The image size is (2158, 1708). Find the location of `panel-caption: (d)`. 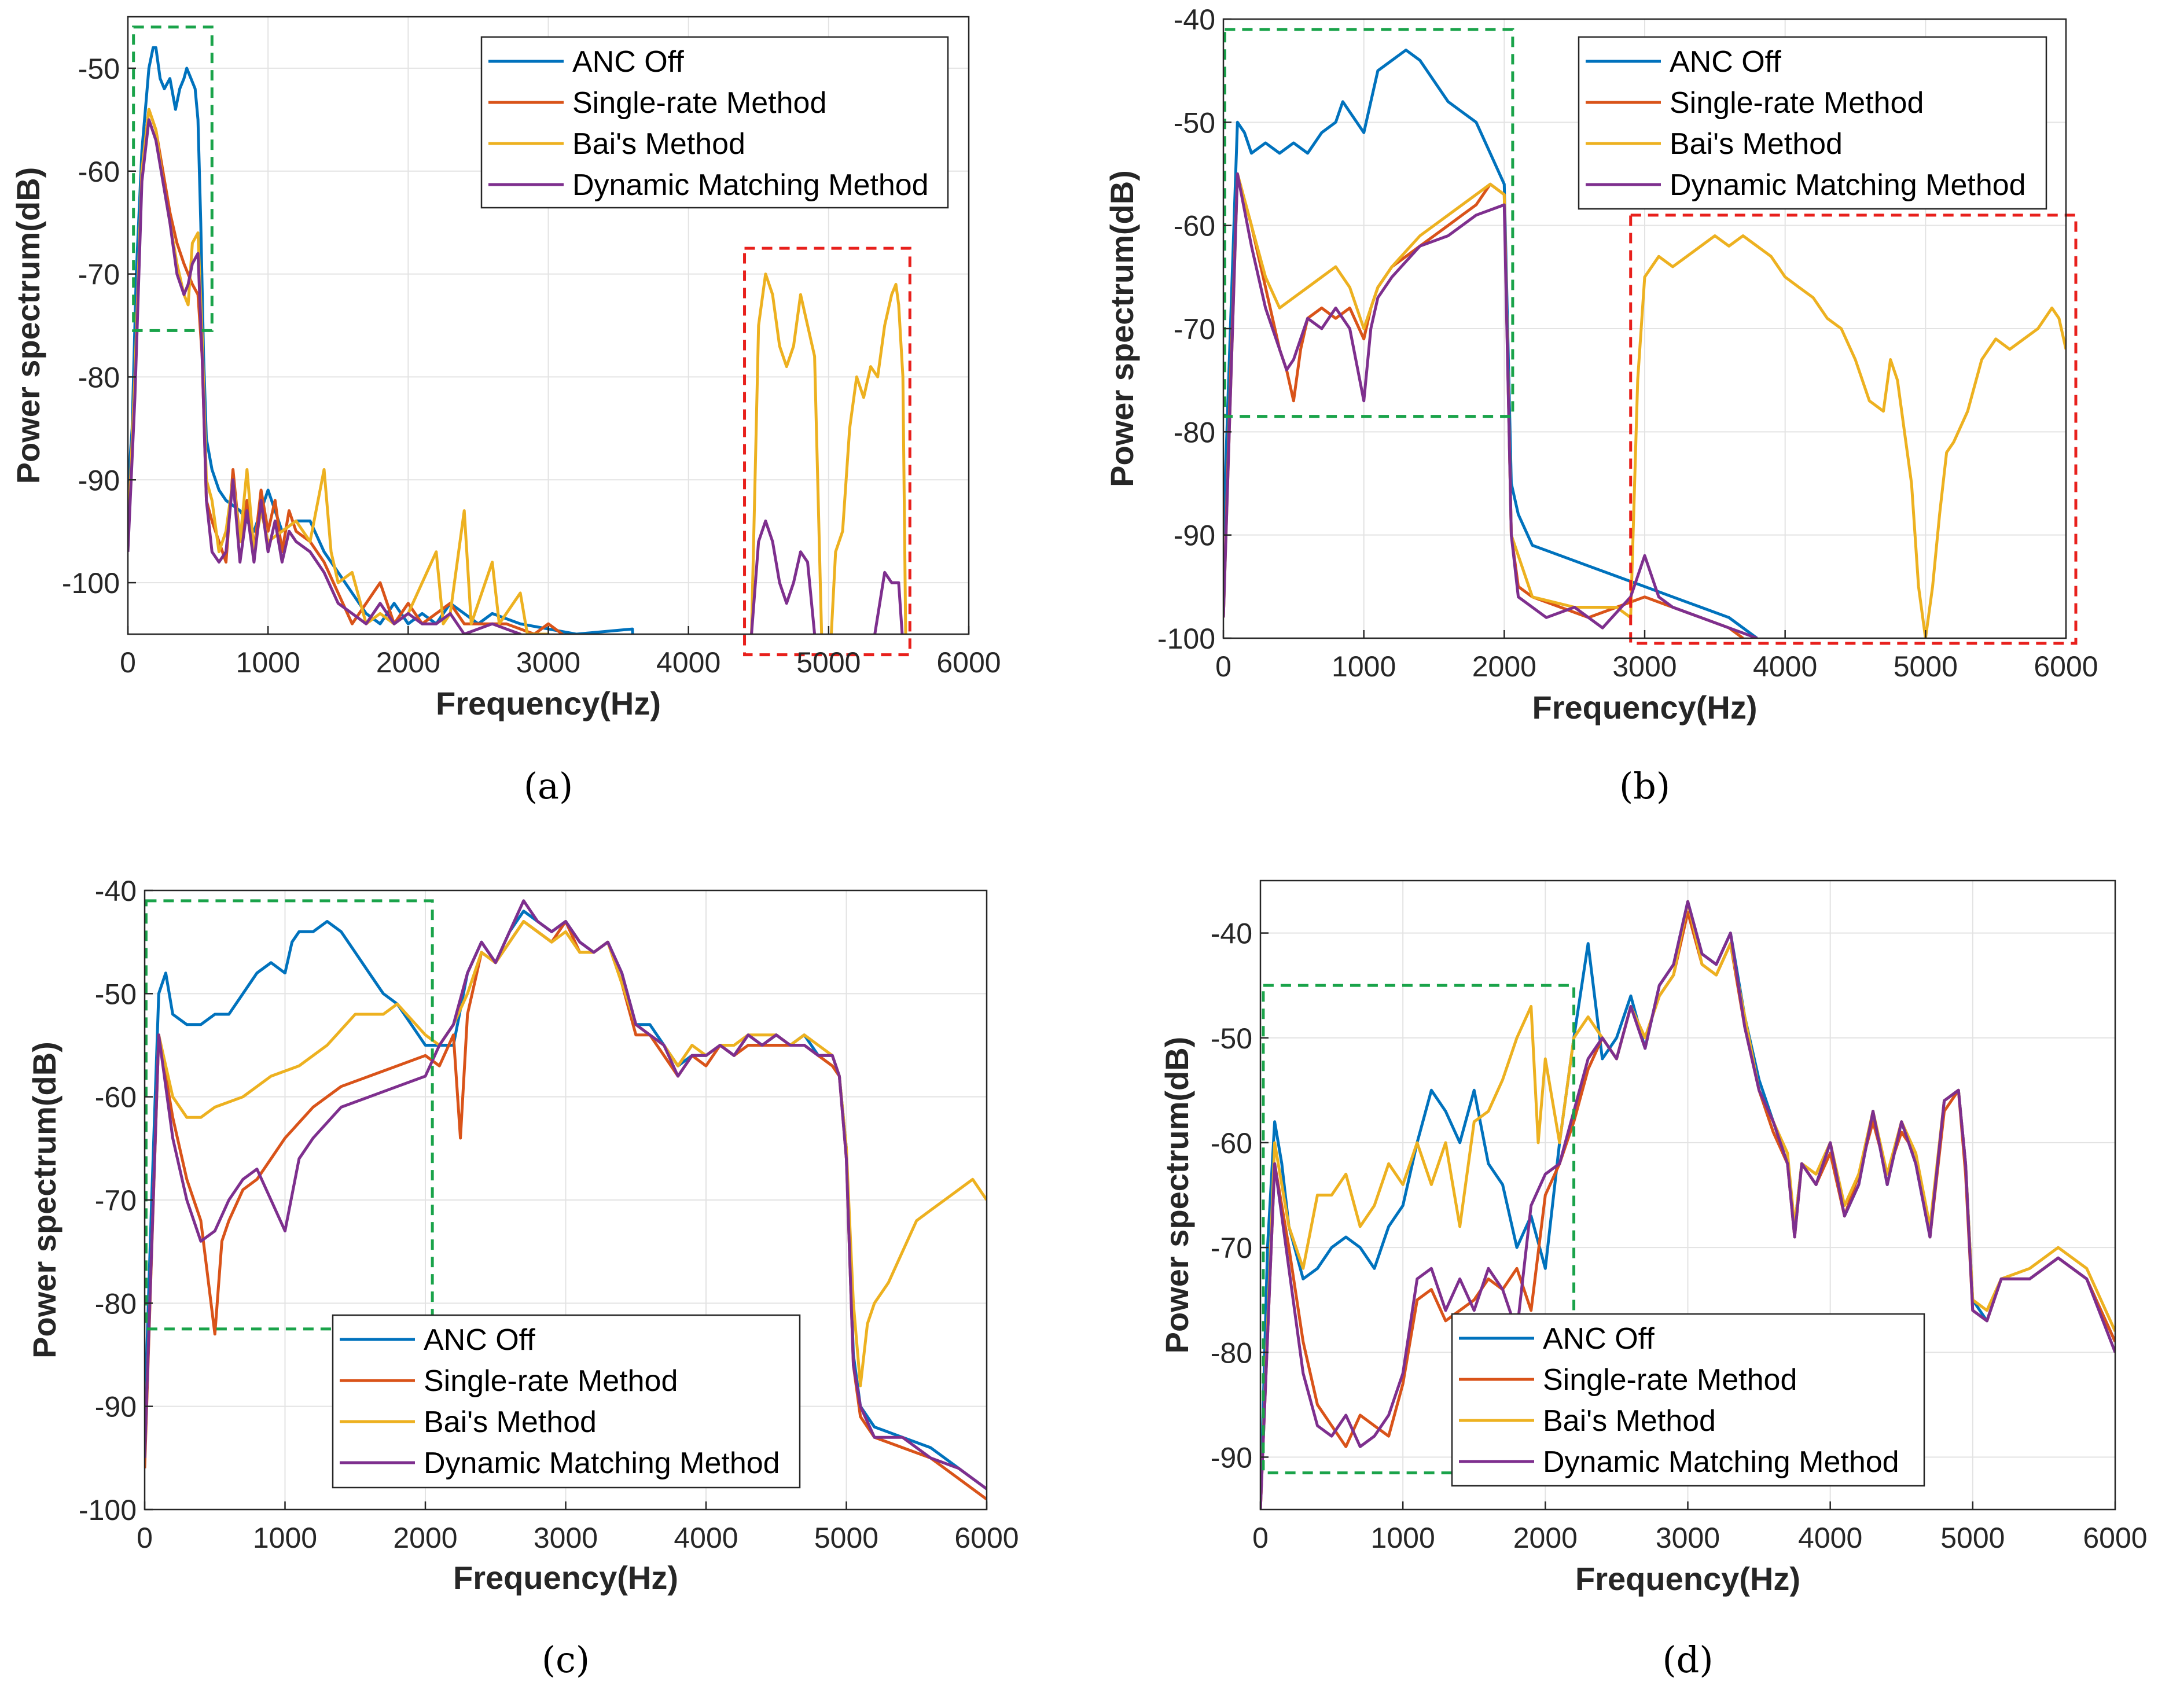

panel-caption: (d) is located at coordinates (1687, 1660).